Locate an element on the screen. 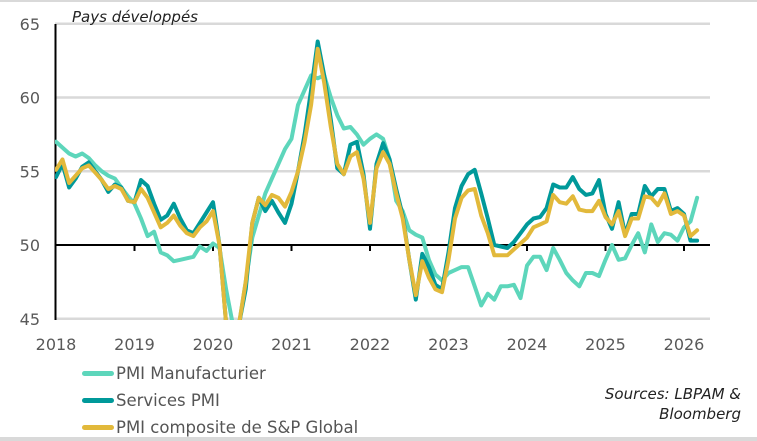 This screenshot has height=441, width=757. frame-bottom-border is located at coordinates (378, 439).